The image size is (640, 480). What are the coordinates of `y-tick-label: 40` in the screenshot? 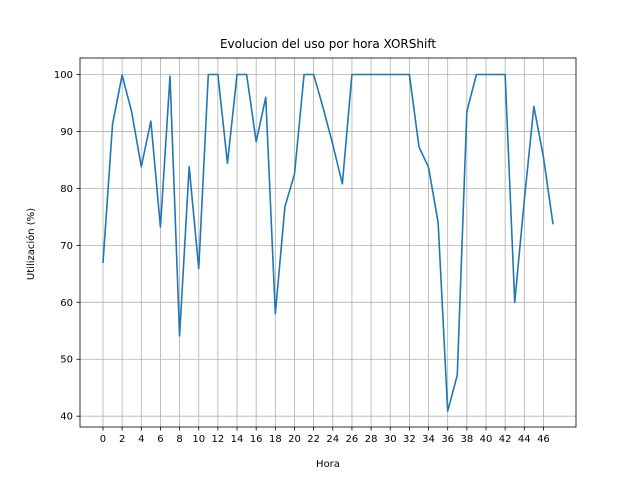 It's located at (66, 417).